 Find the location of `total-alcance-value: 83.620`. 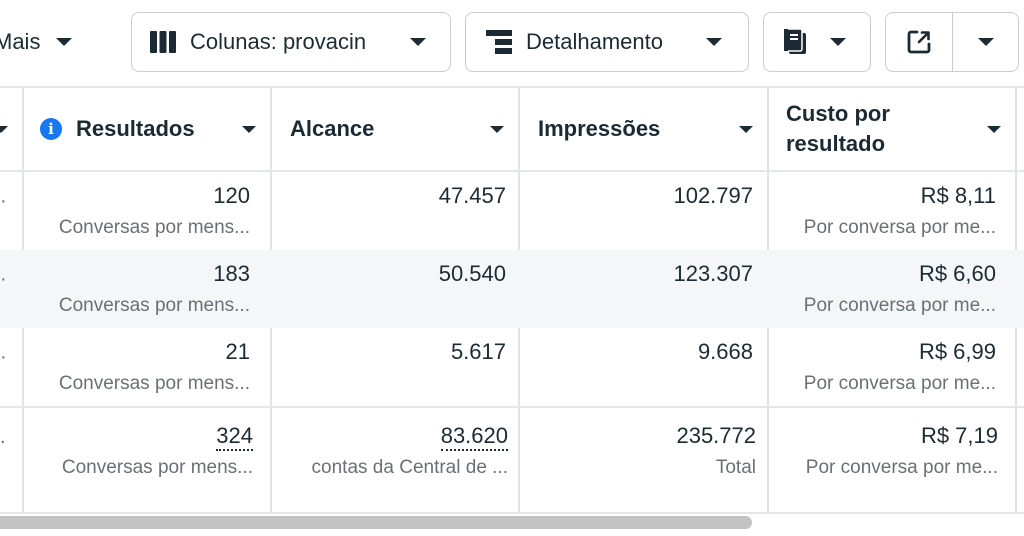

total-alcance-value: 83.620 is located at coordinates (474, 437).